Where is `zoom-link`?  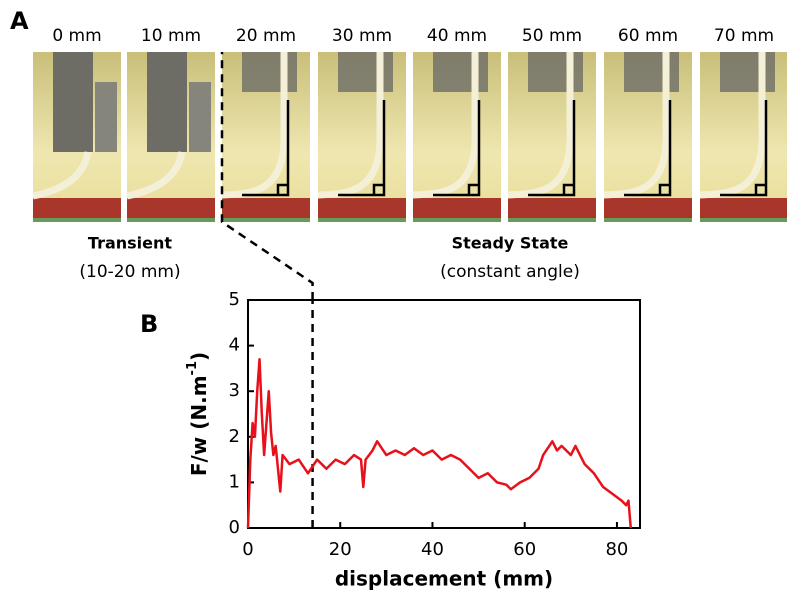
zoom-link is located at coordinates (267, 176).